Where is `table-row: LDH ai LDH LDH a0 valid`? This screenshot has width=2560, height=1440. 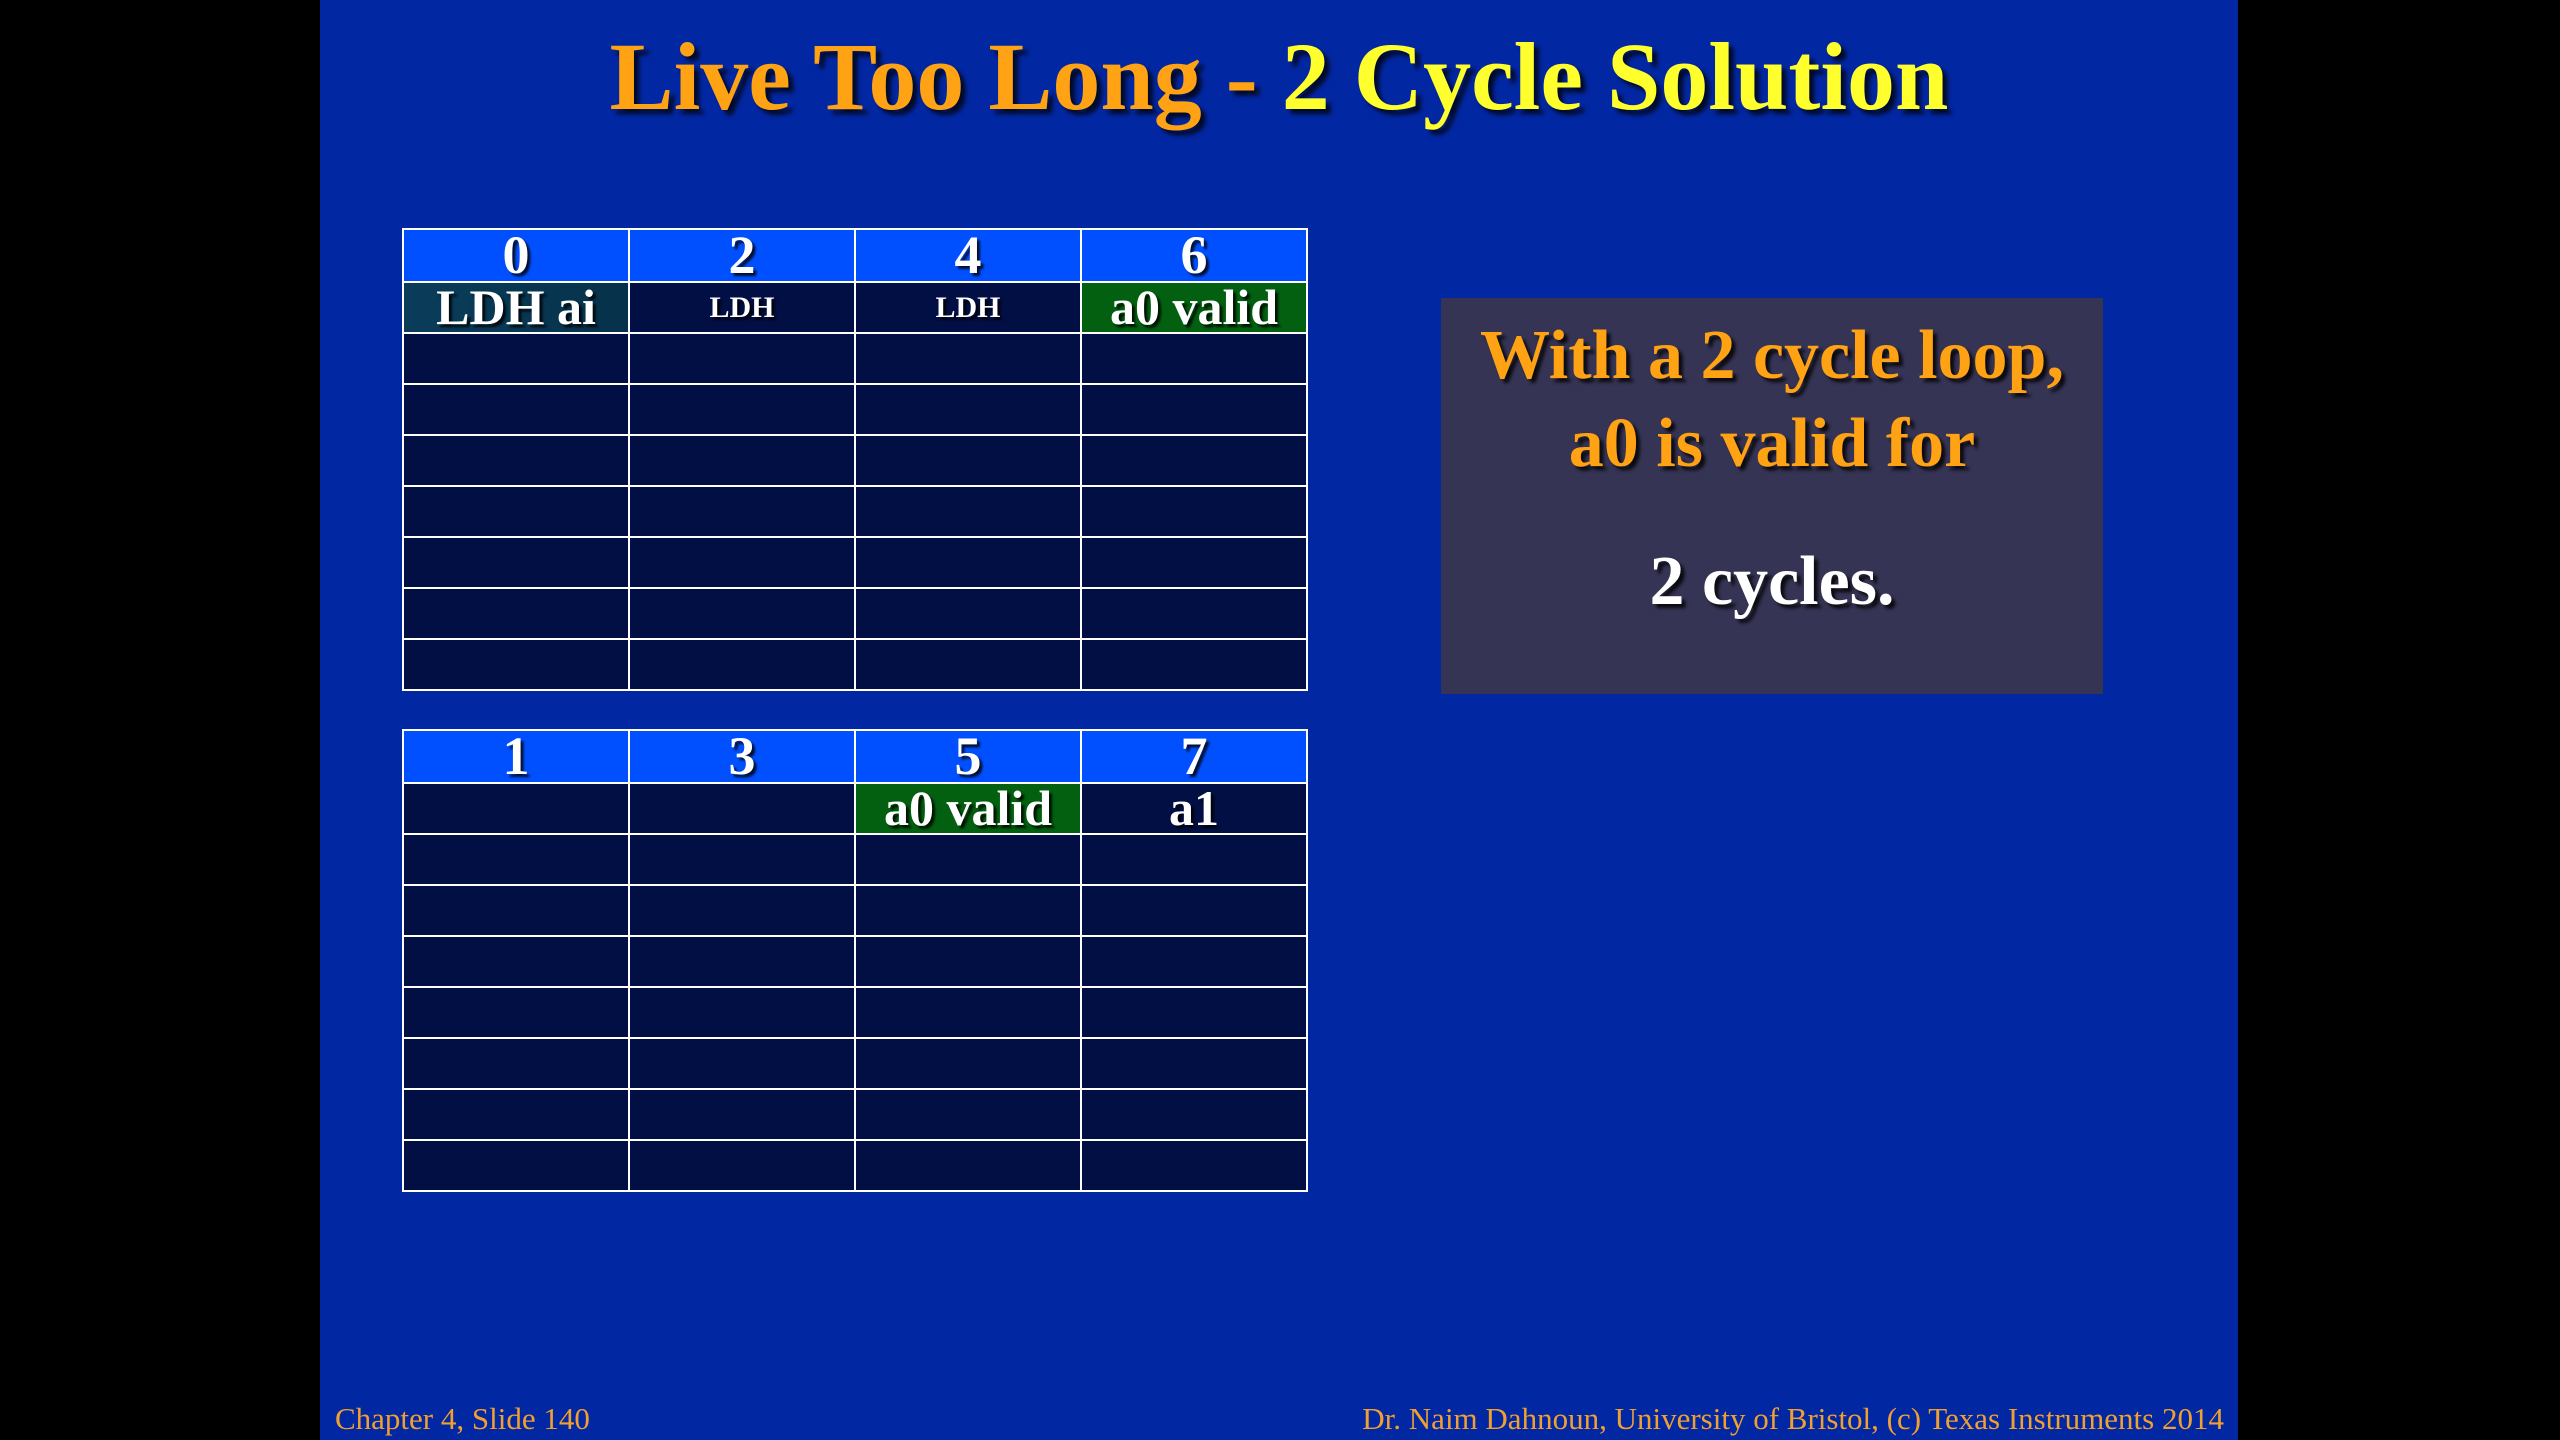 table-row: LDH ai LDH LDH a0 valid is located at coordinates (855, 307).